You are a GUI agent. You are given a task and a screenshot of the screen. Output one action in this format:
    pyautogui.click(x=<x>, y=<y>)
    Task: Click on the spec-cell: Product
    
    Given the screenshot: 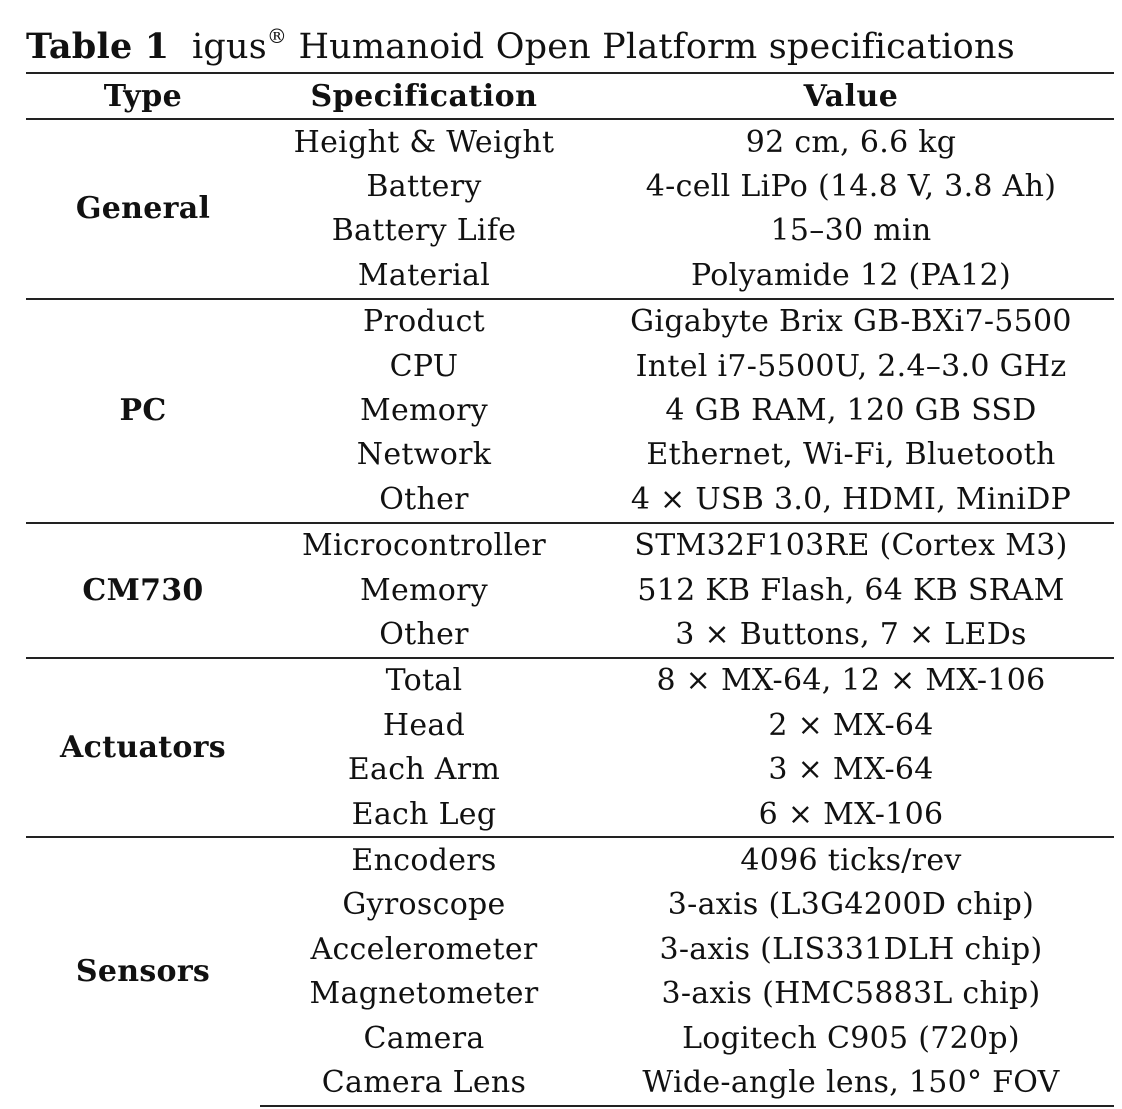 What is the action you would take?
    pyautogui.click(x=424, y=320)
    